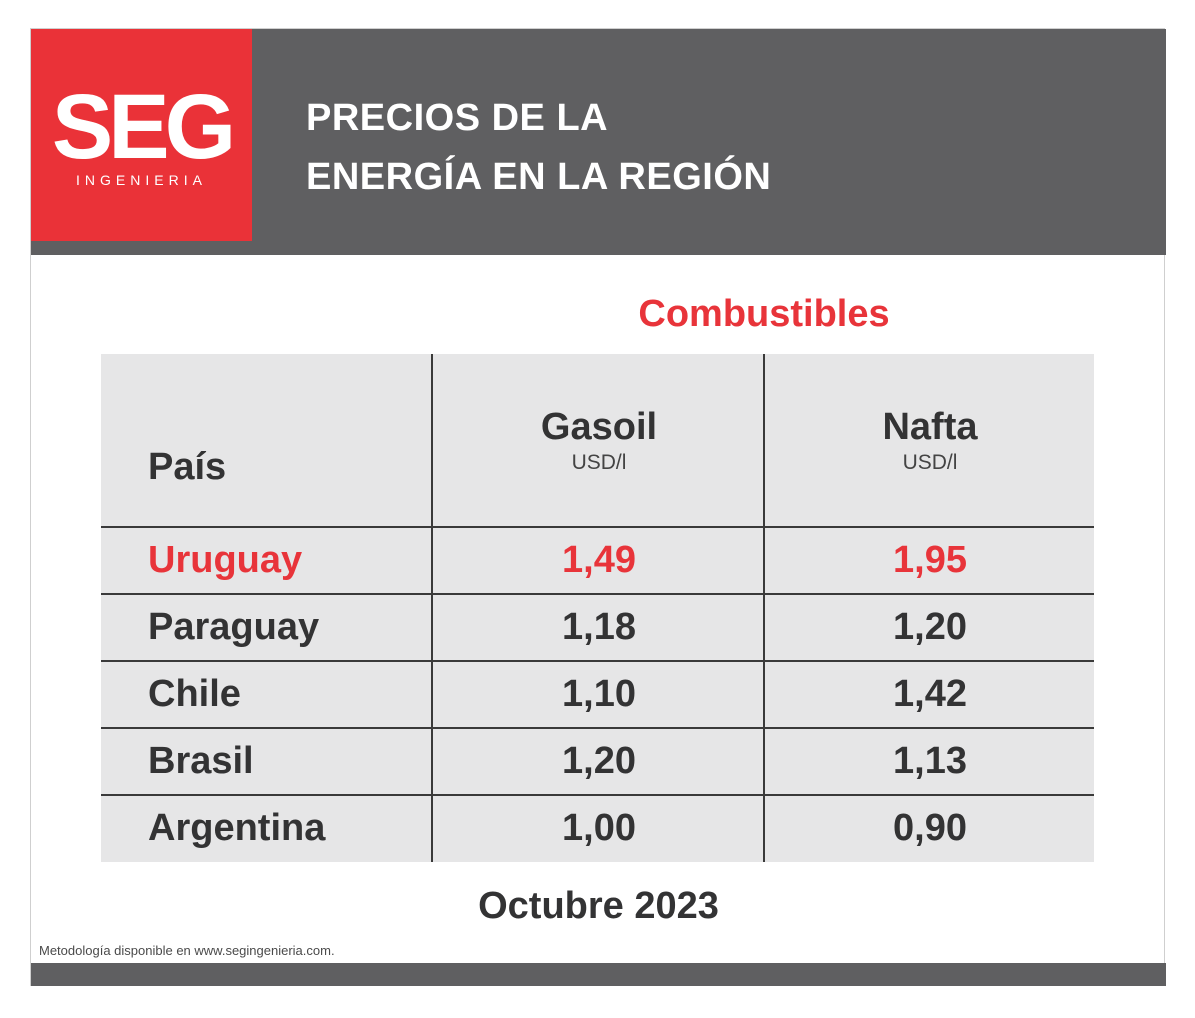 This screenshot has width=1195, height=1018. Describe the element at coordinates (764, 314) in the screenshot. I see `section-title: Combustibles` at that location.